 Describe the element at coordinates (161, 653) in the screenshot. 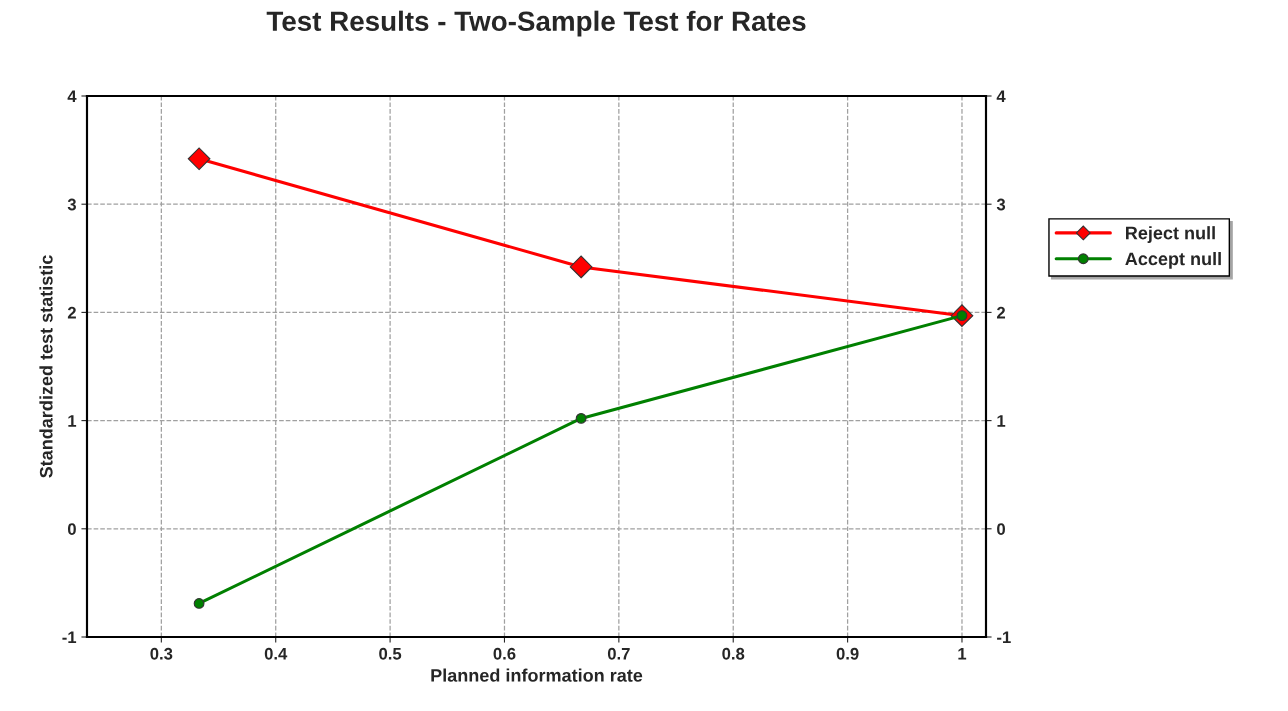

I see `x-tick-label: 0.3` at that location.